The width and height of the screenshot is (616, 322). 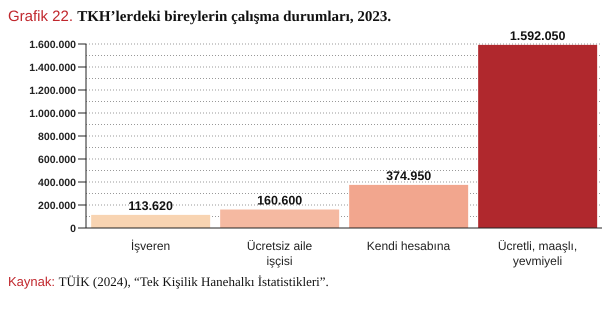 What do you see at coordinates (279, 253) in the screenshot?
I see `x-tick-label: Ücretsiz aile işçisi` at bounding box center [279, 253].